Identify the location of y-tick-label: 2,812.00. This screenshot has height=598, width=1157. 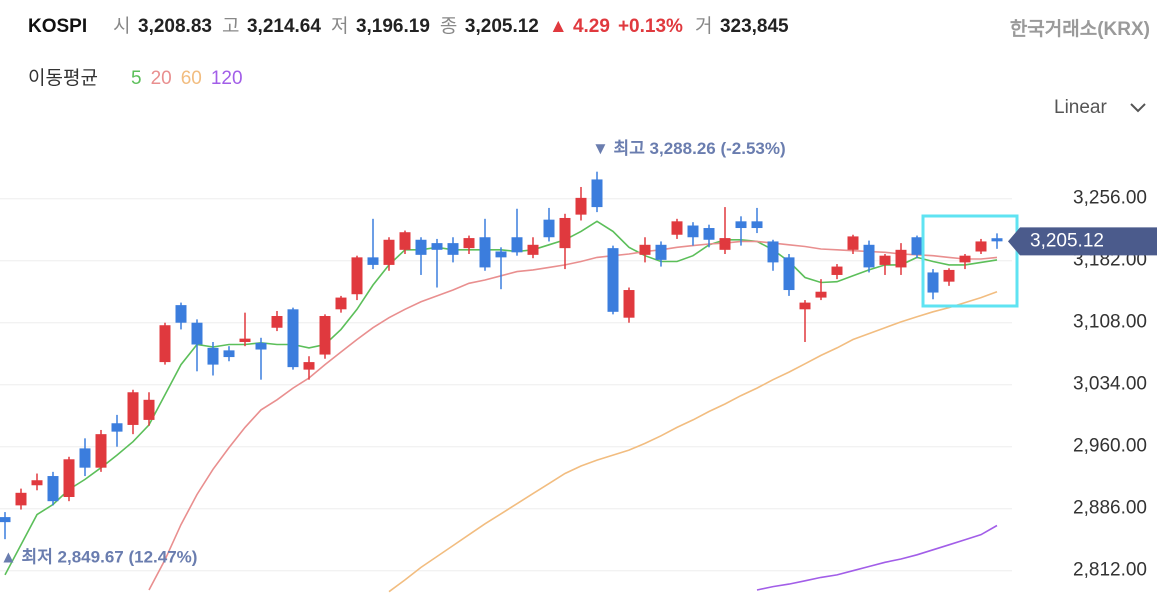
(1110, 570).